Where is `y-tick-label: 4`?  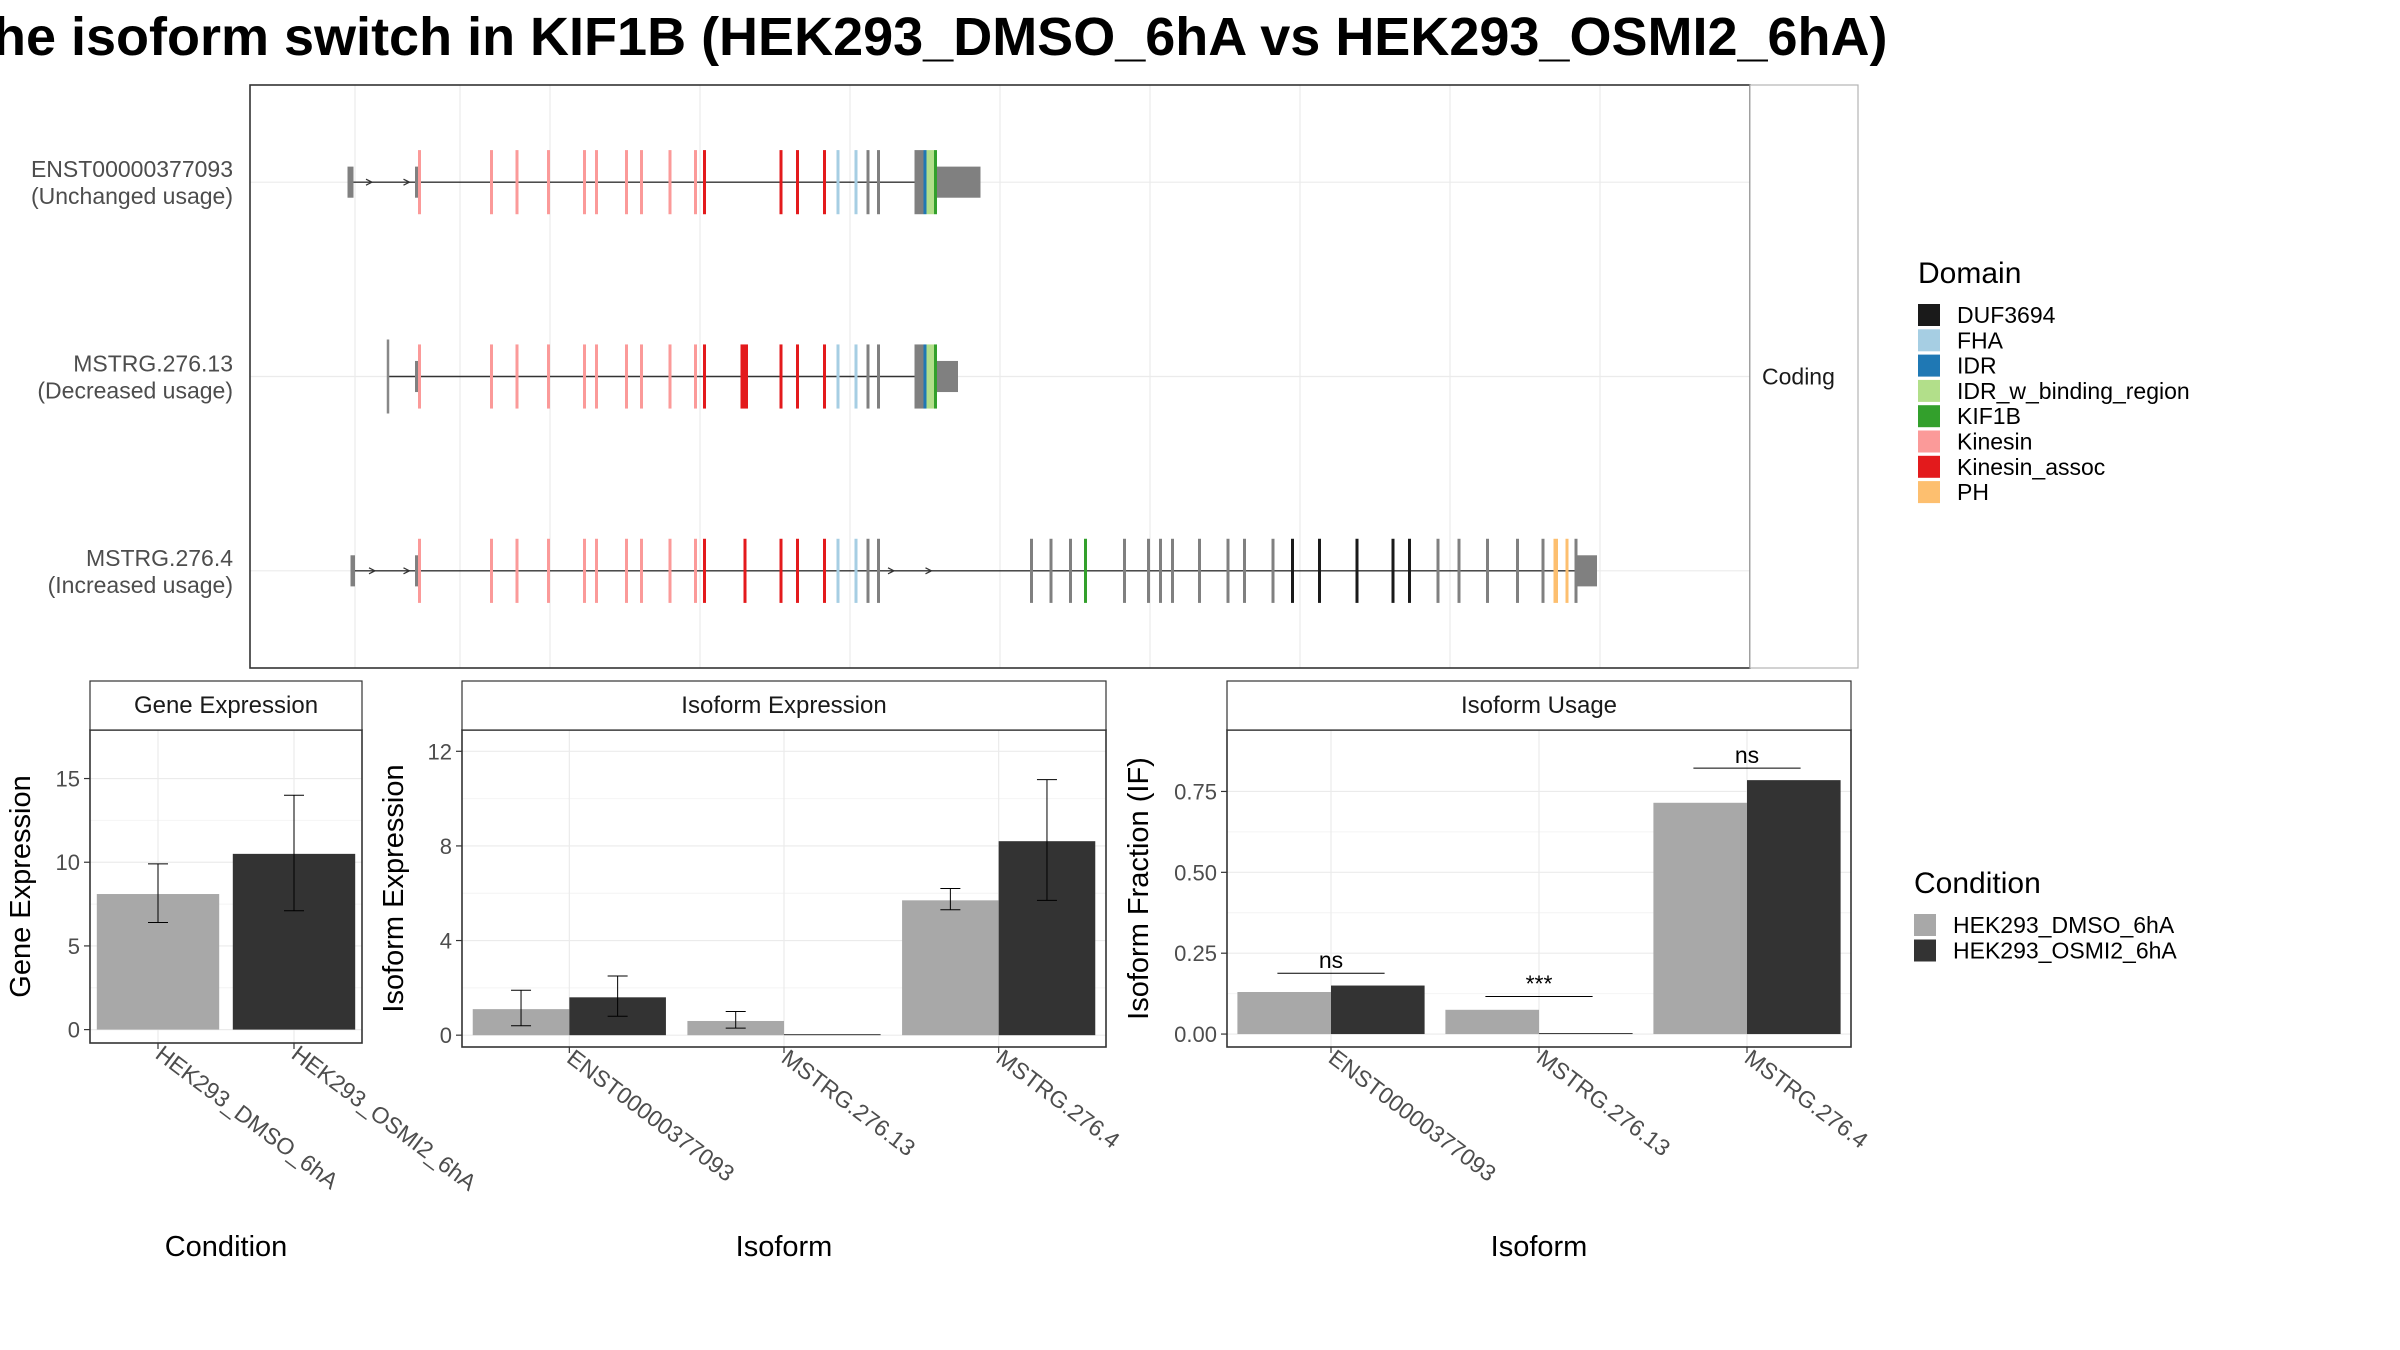
y-tick-label: 4 is located at coordinates (446, 941).